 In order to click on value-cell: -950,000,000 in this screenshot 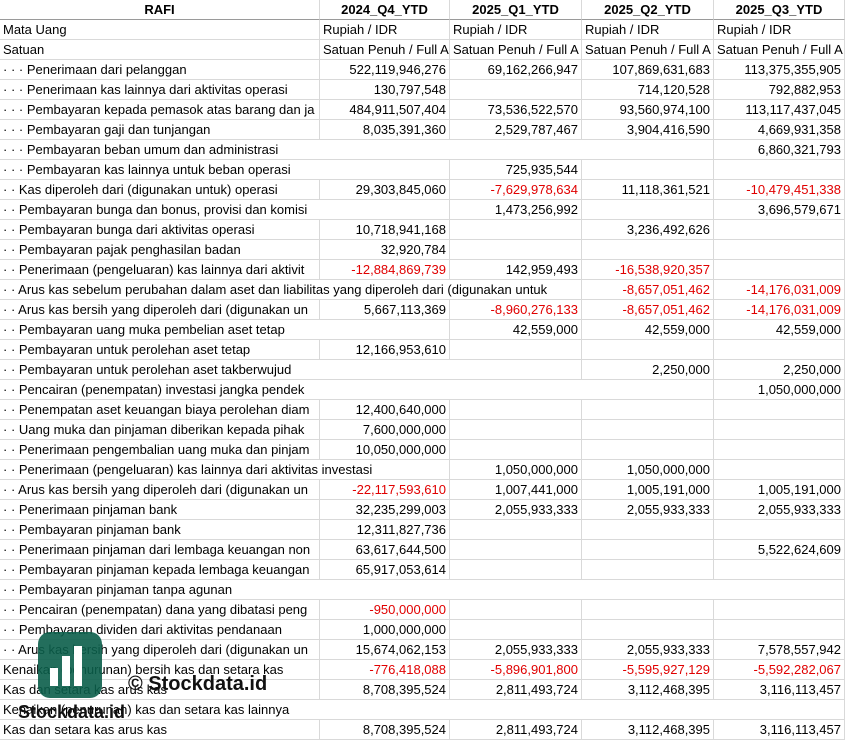, I will do `click(385, 610)`.